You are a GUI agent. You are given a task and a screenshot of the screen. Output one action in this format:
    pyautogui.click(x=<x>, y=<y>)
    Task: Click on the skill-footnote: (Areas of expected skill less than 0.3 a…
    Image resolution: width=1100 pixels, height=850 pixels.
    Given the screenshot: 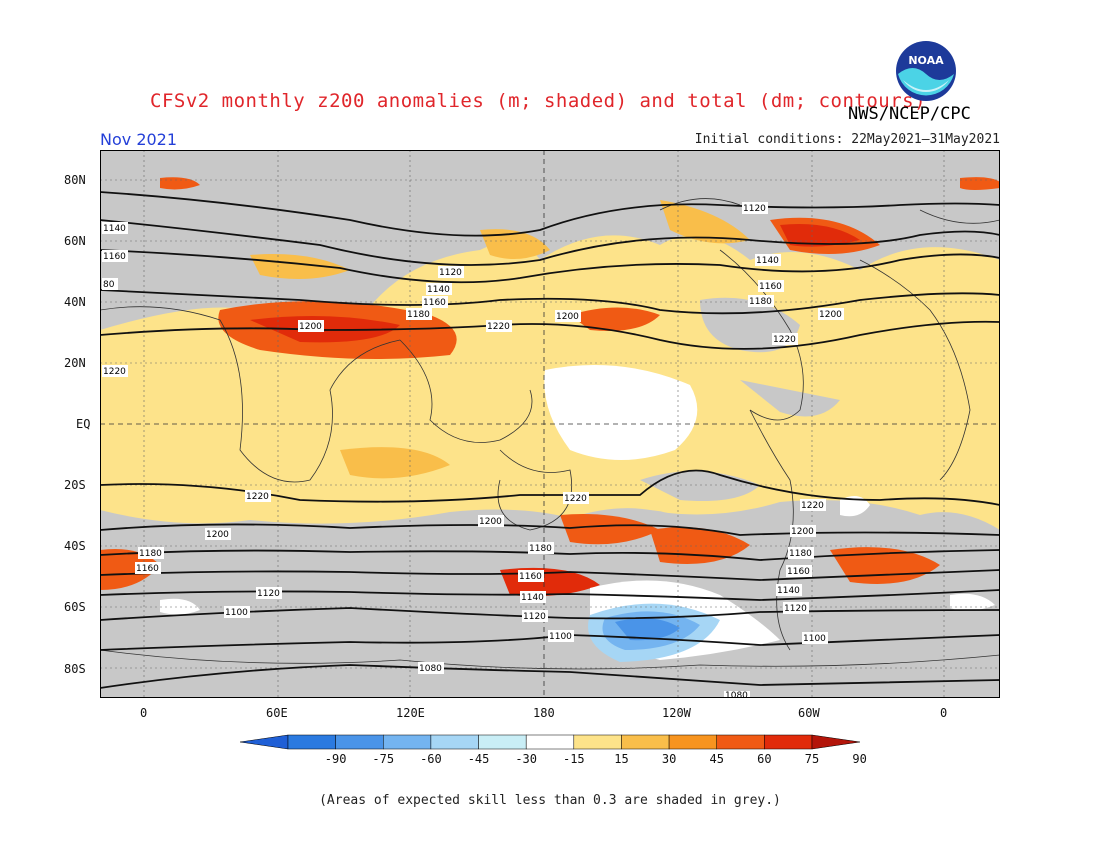 What is the action you would take?
    pyautogui.click(x=550, y=800)
    